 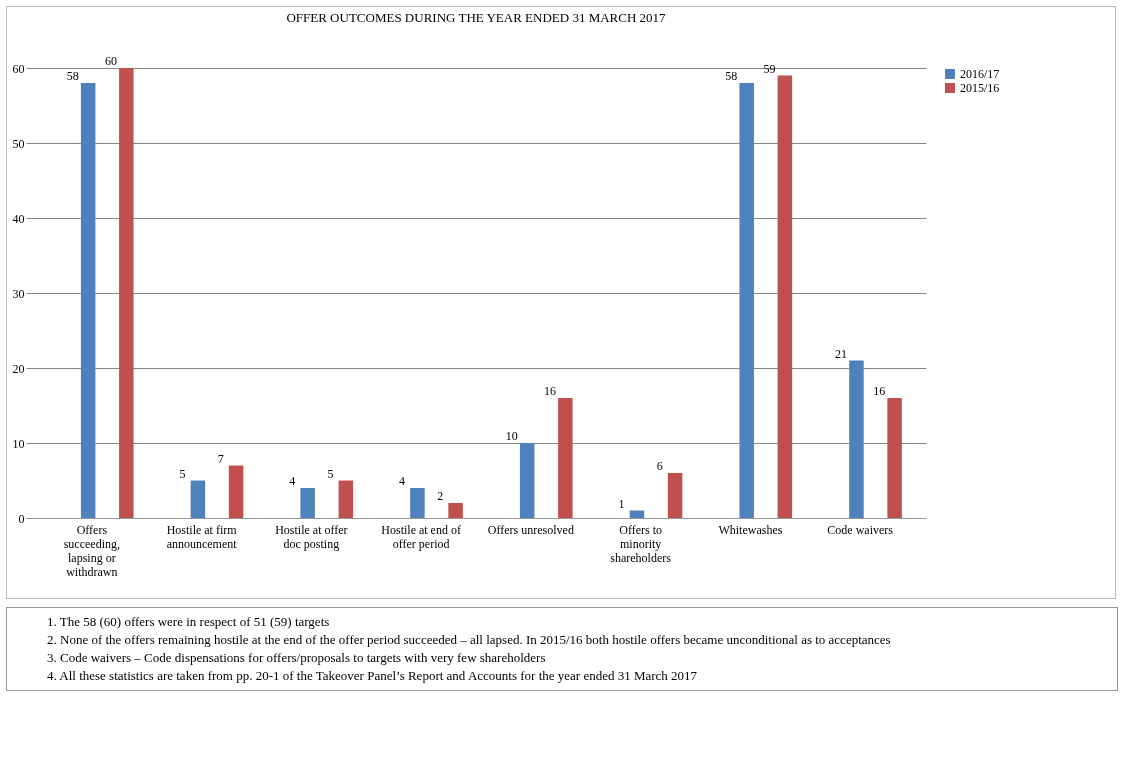 What do you see at coordinates (21, 518) in the screenshot?
I see `y-tick-label: 0` at bounding box center [21, 518].